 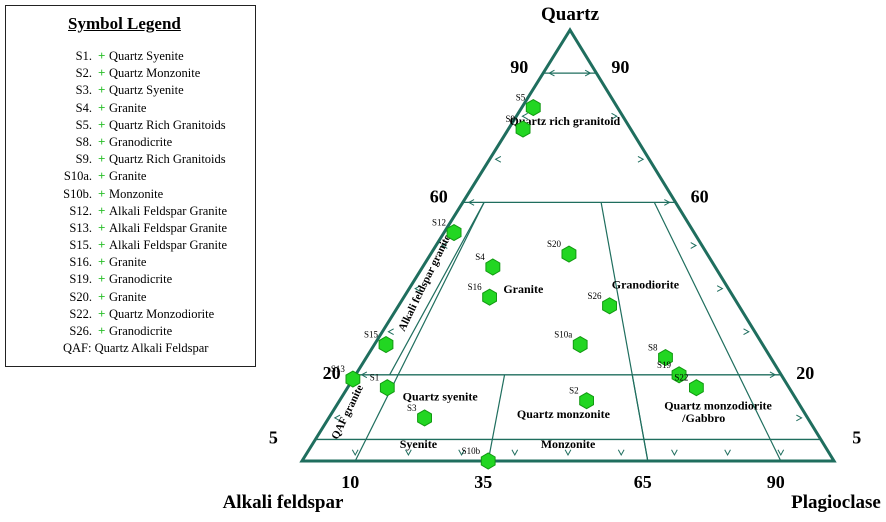 I want to click on sample-marker-s5, so click(x=533, y=108).